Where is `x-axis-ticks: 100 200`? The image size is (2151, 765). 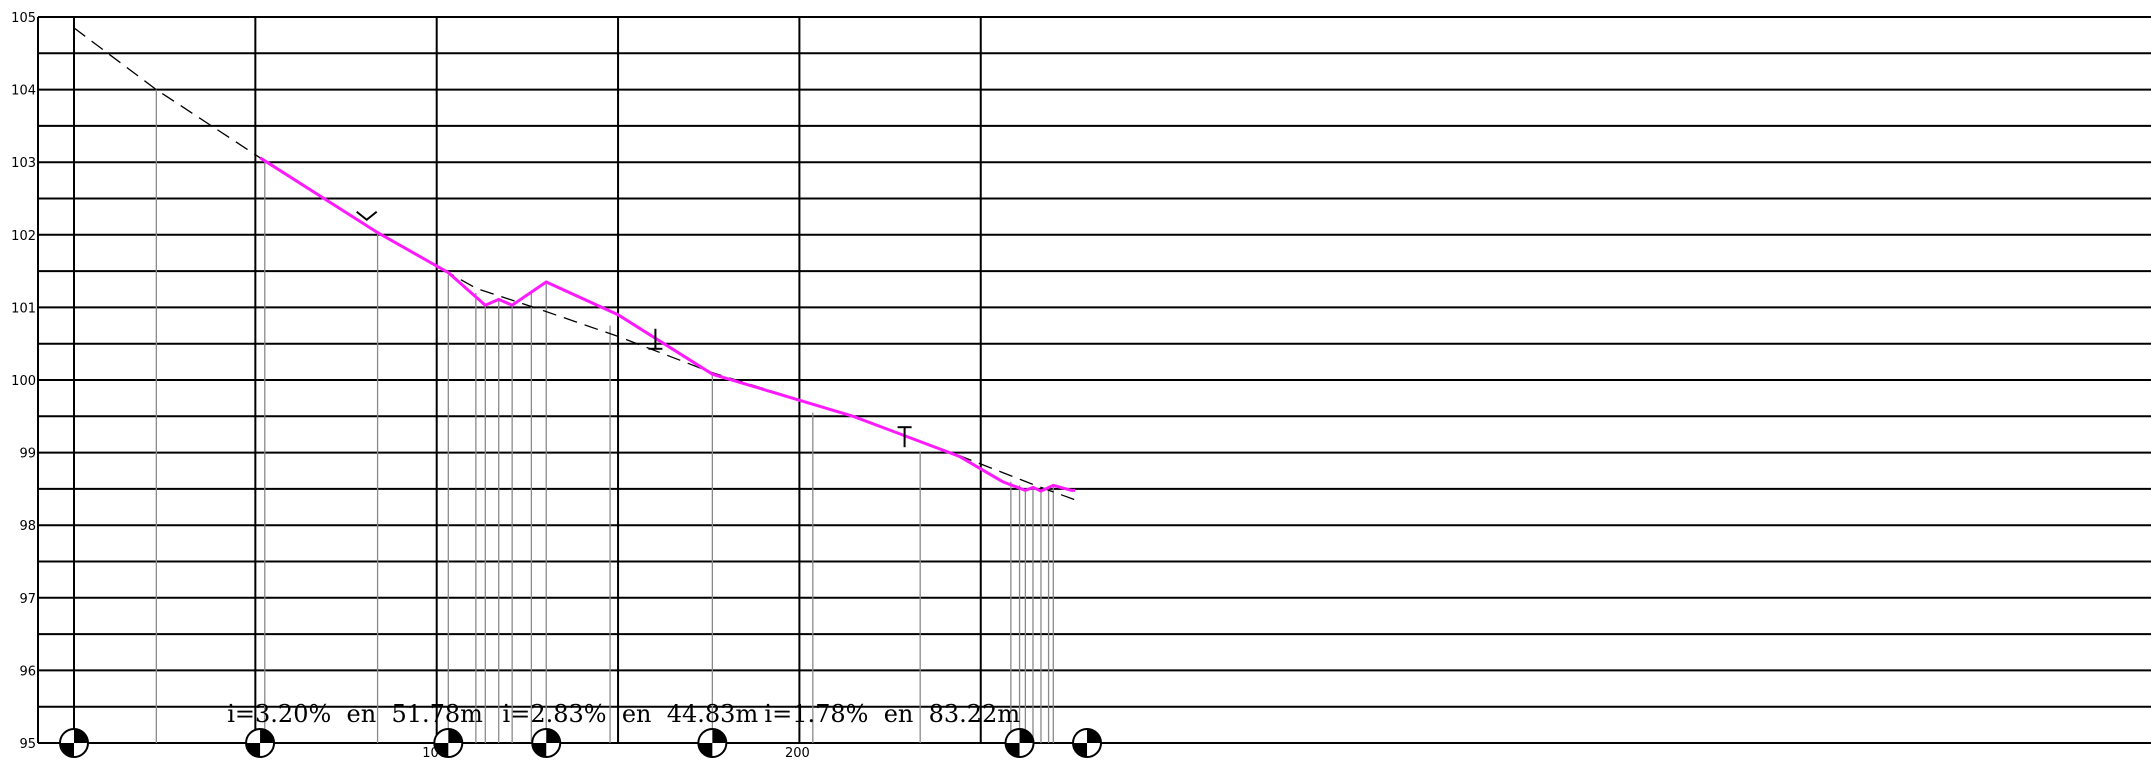
x-axis-ticks: 100 200 is located at coordinates (616, 753).